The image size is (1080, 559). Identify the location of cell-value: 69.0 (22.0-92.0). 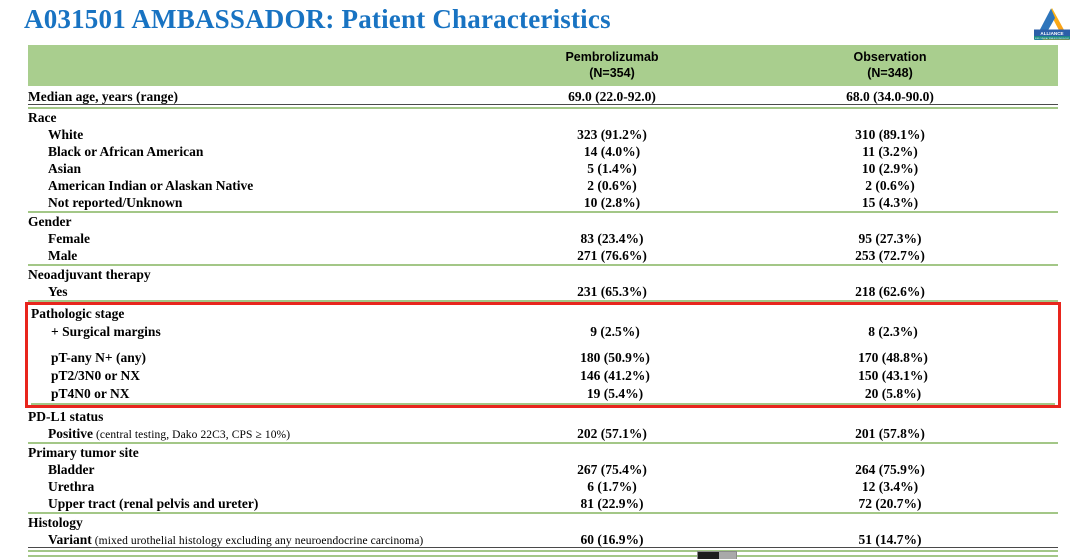
(612, 96).